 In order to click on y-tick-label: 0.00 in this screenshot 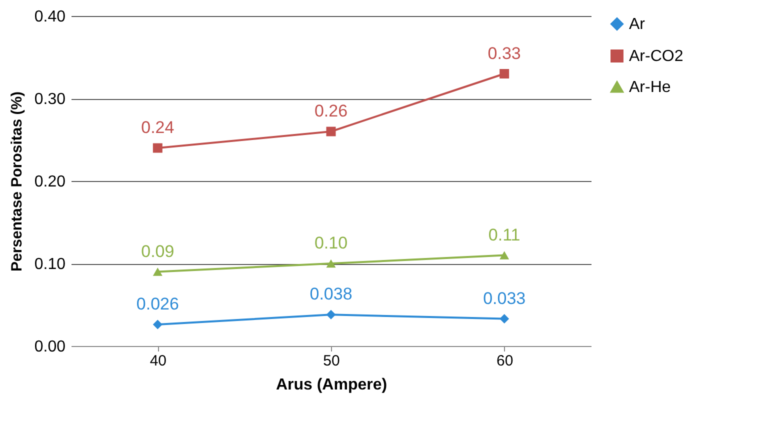, I will do `click(50, 347)`.